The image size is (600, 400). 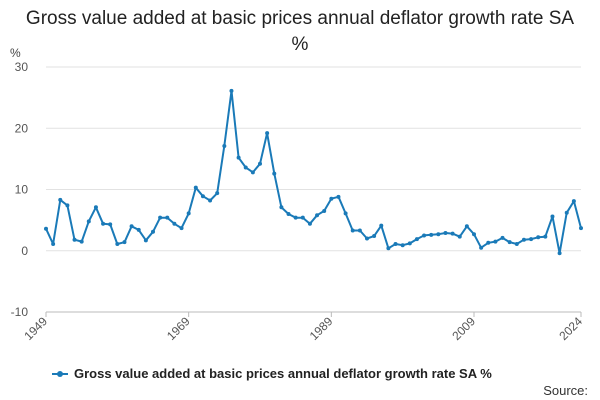 I want to click on y-tick-label: -10, so click(x=20, y=312).